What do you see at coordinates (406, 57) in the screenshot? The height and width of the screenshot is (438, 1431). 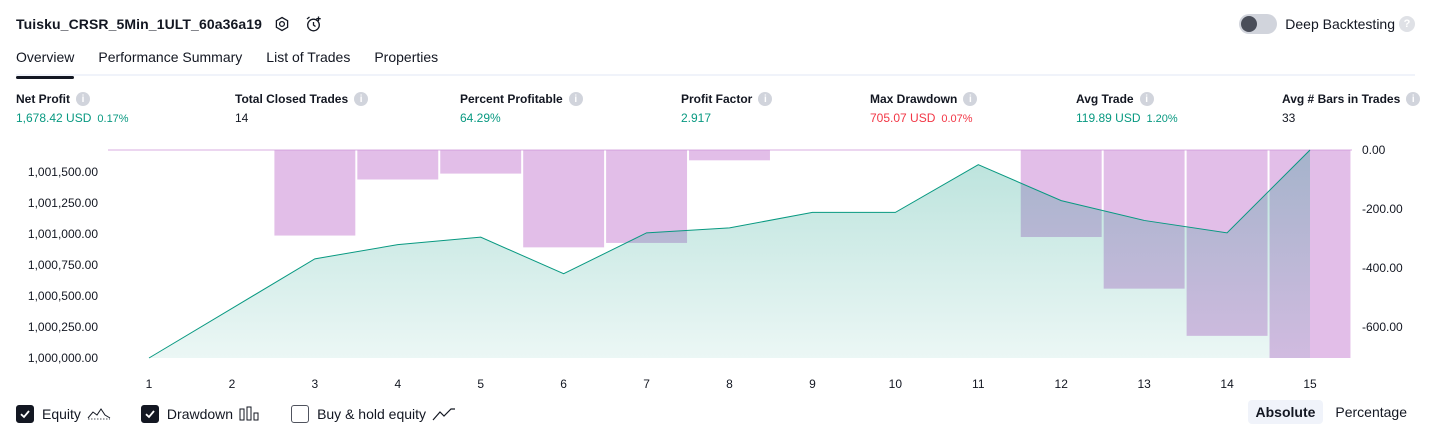 I see `tab-properties: Properties` at bounding box center [406, 57].